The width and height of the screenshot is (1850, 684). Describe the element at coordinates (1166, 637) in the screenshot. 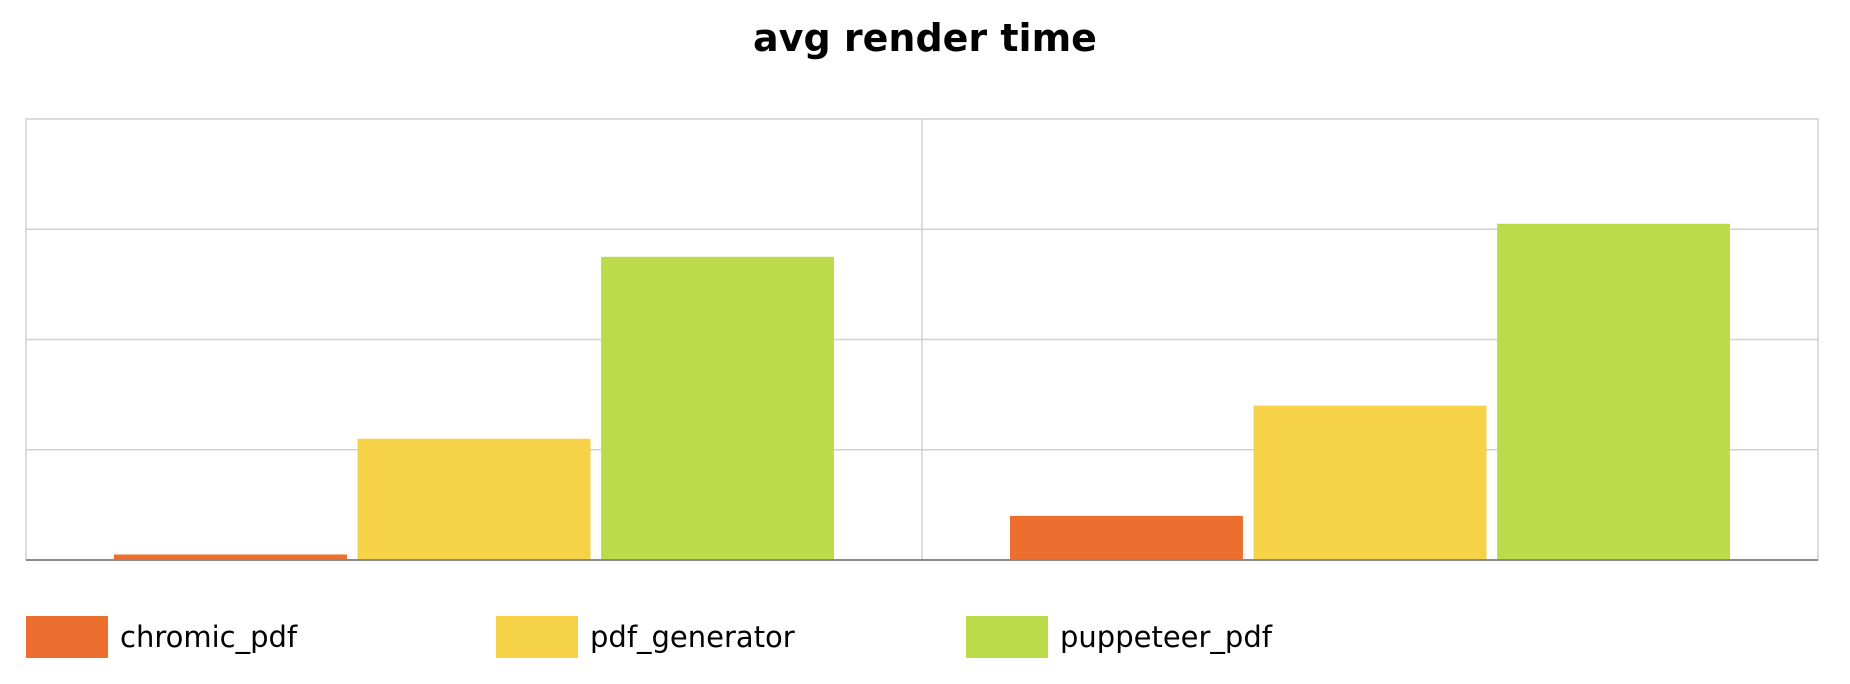

I see `legend-label: puppeteer_pdf` at that location.